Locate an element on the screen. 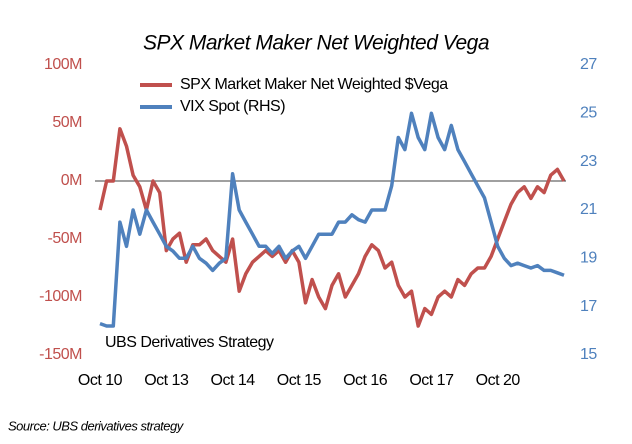  y2-tick-label: 27 is located at coordinates (588, 64).